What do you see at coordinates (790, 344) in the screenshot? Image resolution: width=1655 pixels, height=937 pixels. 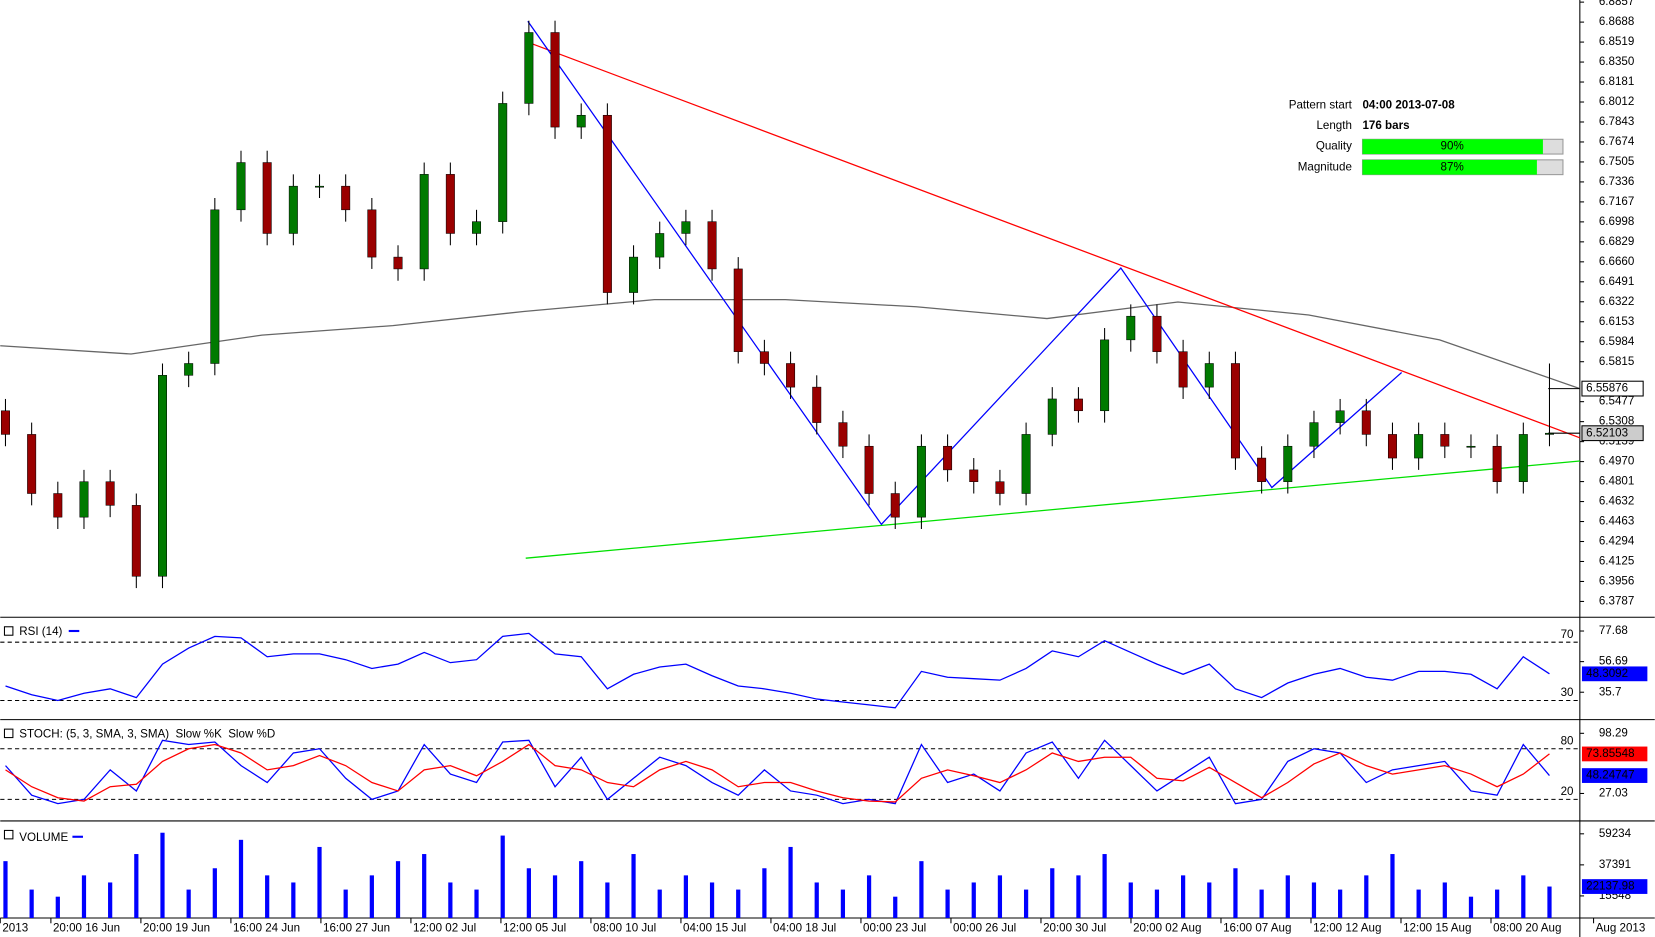 I see `moving-average` at bounding box center [790, 344].